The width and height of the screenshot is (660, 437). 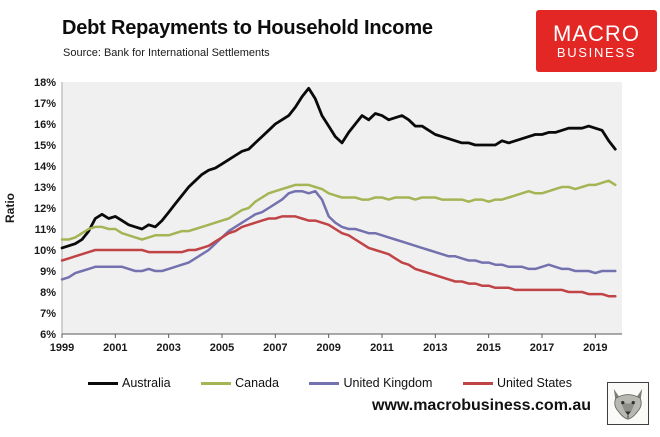 What do you see at coordinates (488, 348) in the screenshot?
I see `x-tick-label: 2015` at bounding box center [488, 348].